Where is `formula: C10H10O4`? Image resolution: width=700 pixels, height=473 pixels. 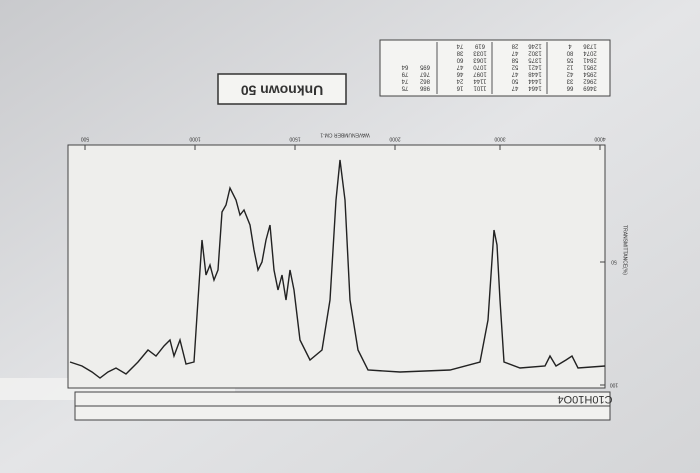 formula: C10H10O4 is located at coordinates (584, 399).